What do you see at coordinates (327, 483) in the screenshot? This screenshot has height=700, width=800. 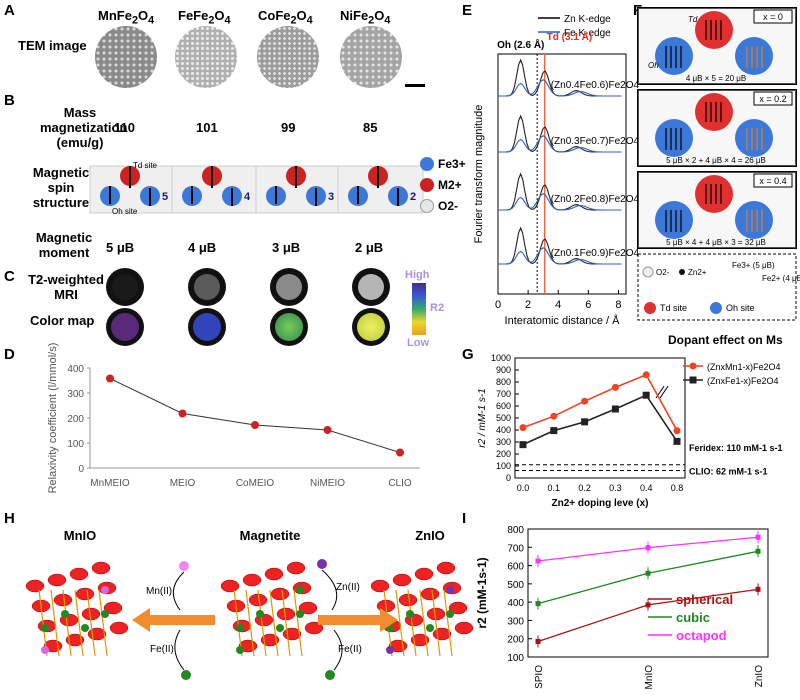 I see `x-tick-label: NiMEIO` at bounding box center [327, 483].